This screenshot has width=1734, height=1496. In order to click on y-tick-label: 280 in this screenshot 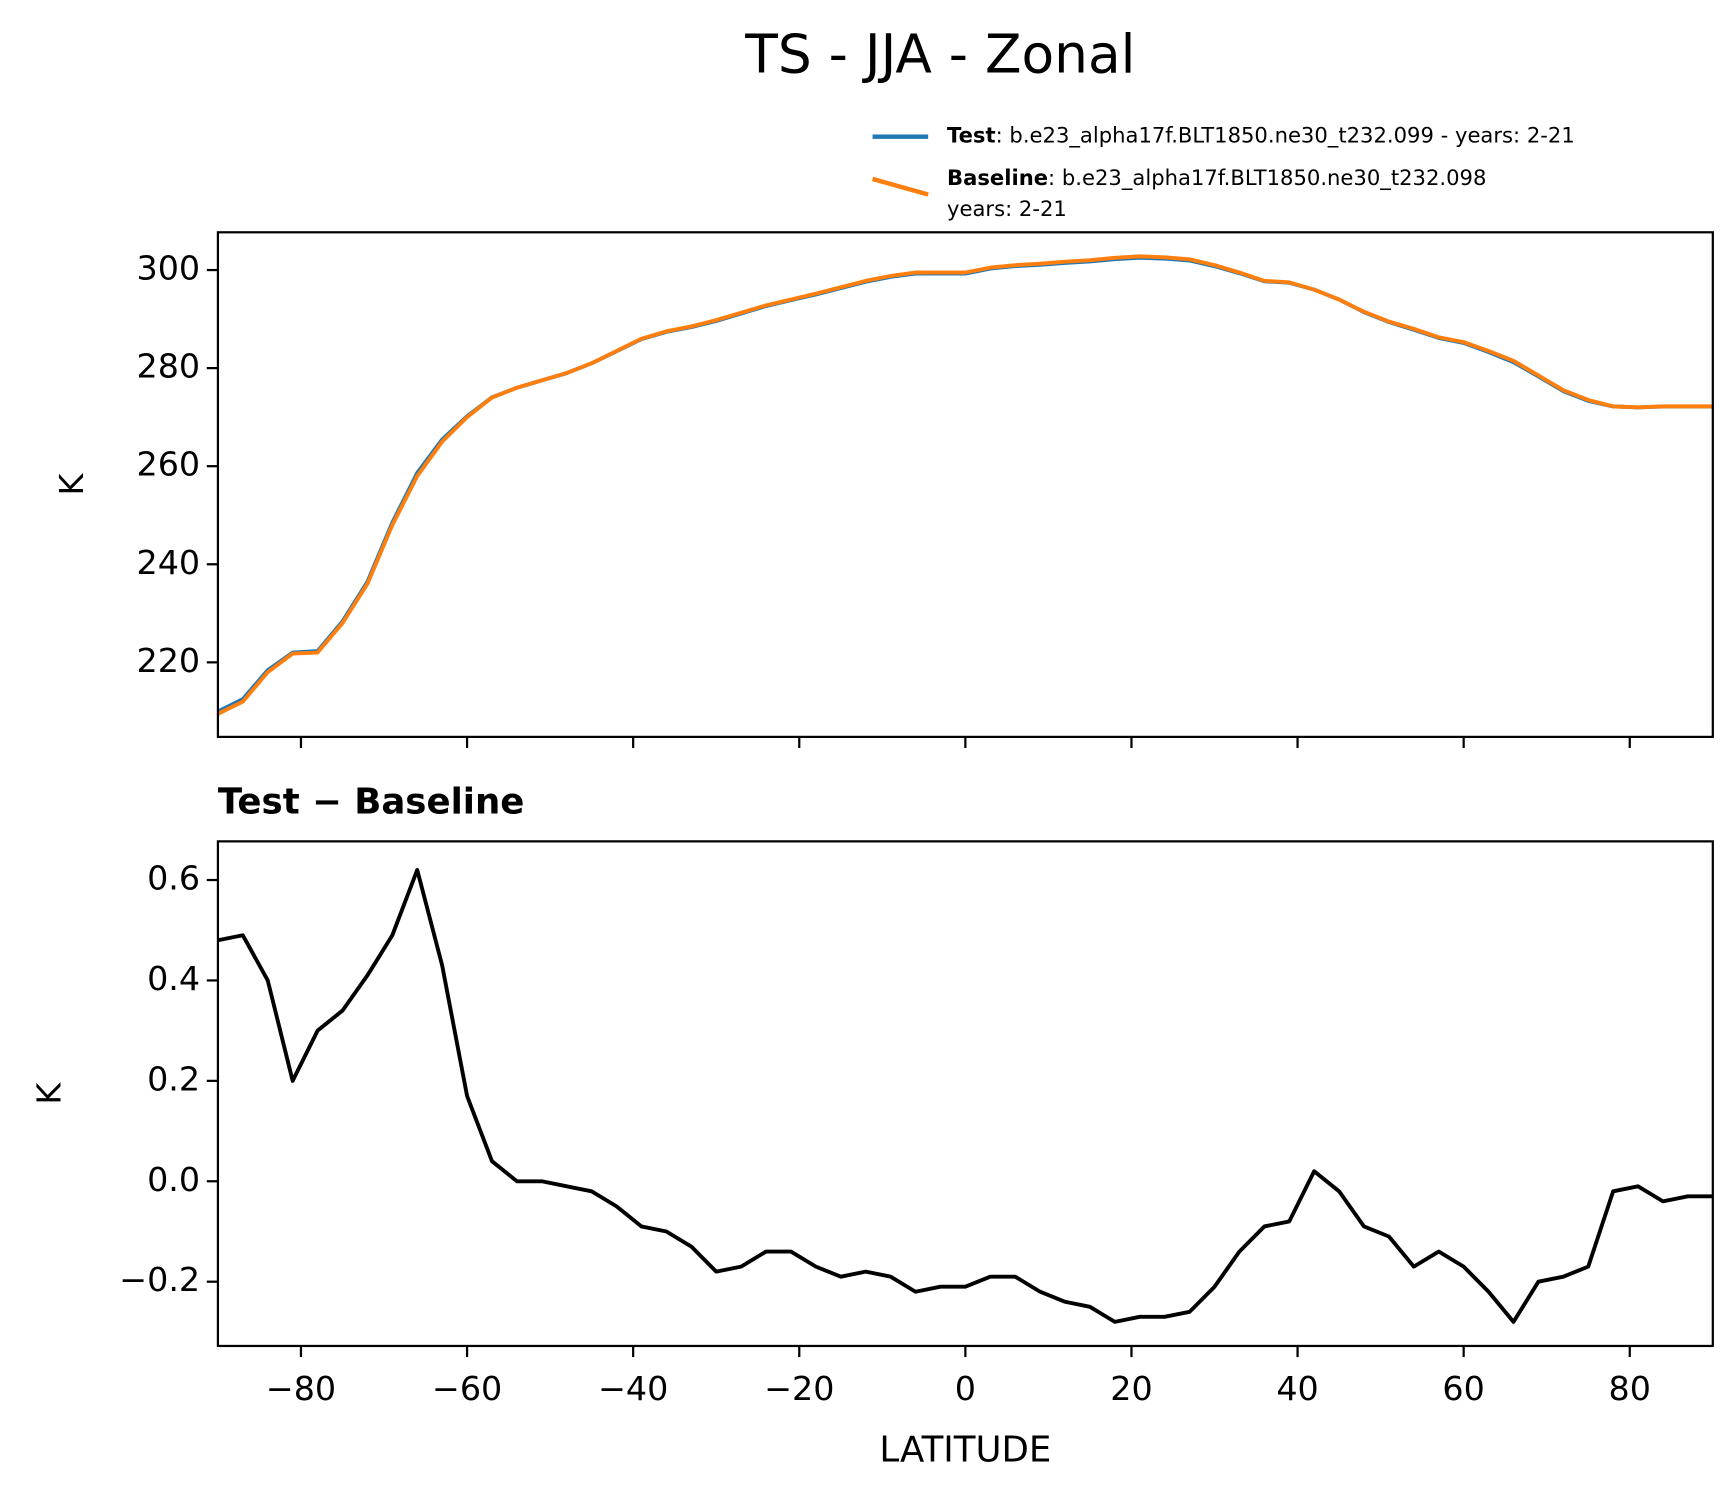, I will do `click(169, 366)`.